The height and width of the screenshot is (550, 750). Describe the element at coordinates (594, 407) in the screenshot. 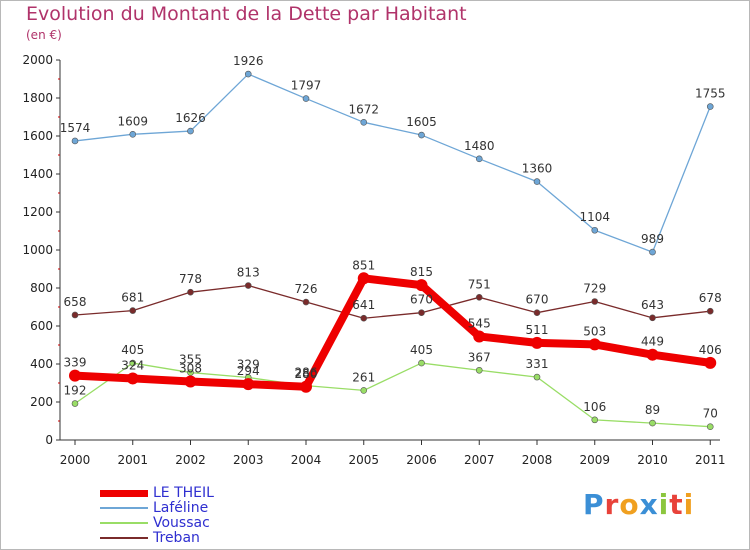

I see `data-label: 106` at that location.